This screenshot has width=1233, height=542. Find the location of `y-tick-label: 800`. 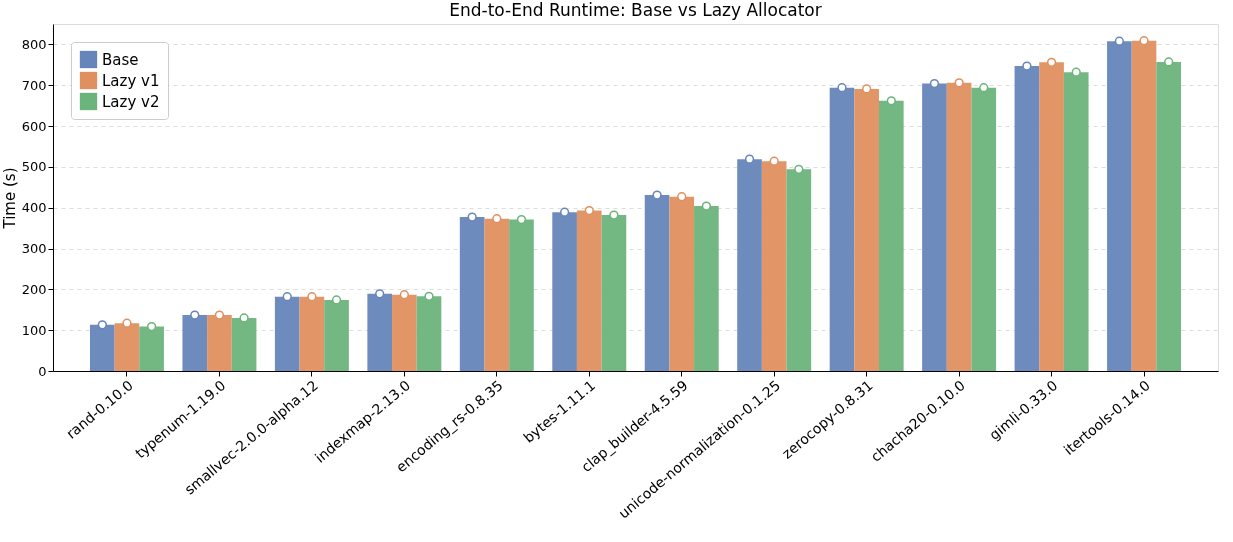

y-tick-label: 800 is located at coordinates (34, 44).